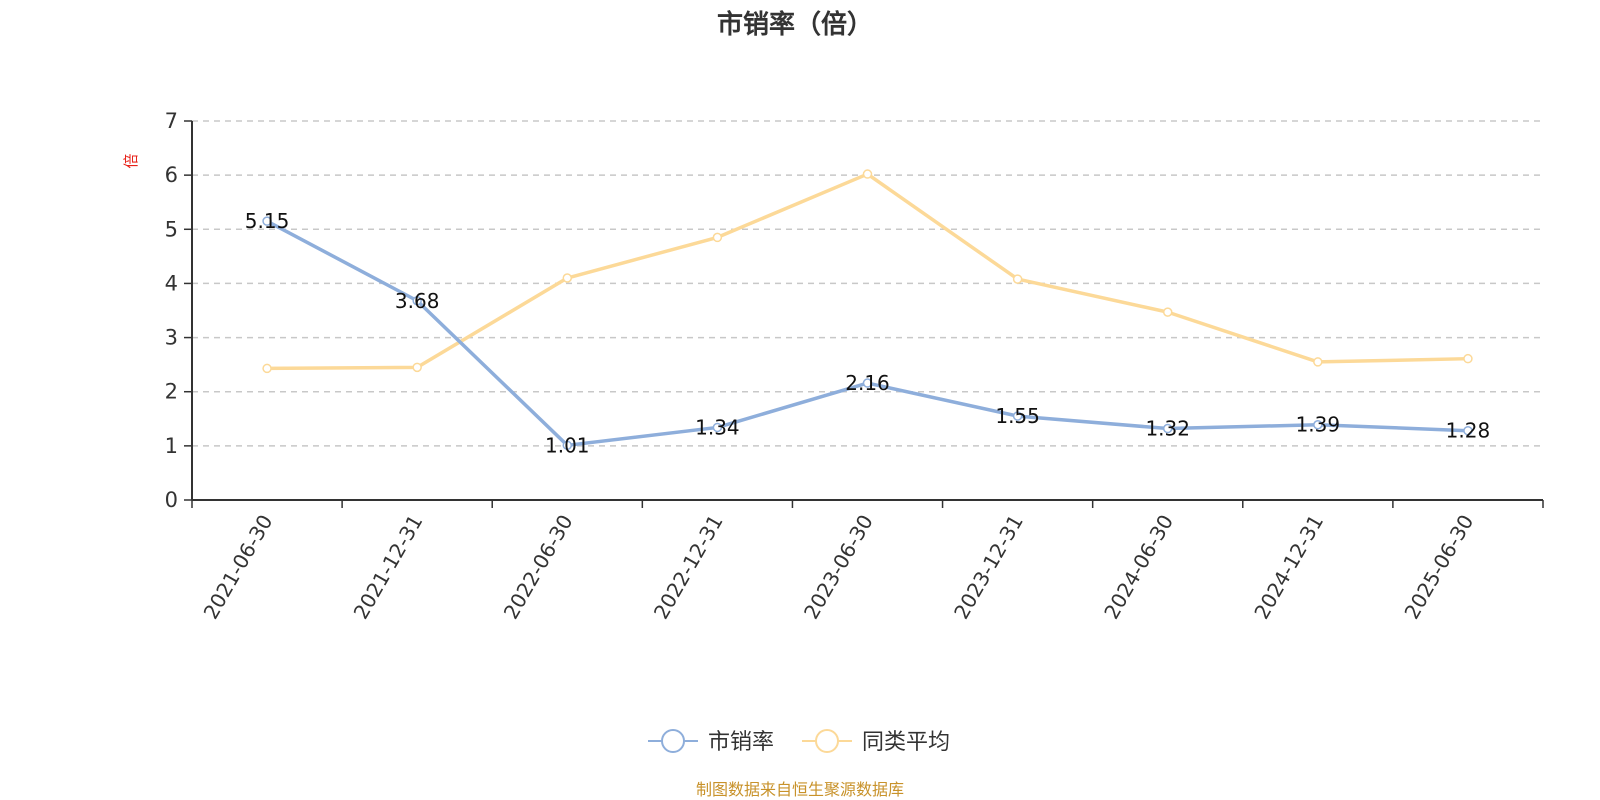  I want to click on data-label: 2.16, so click(867, 383).